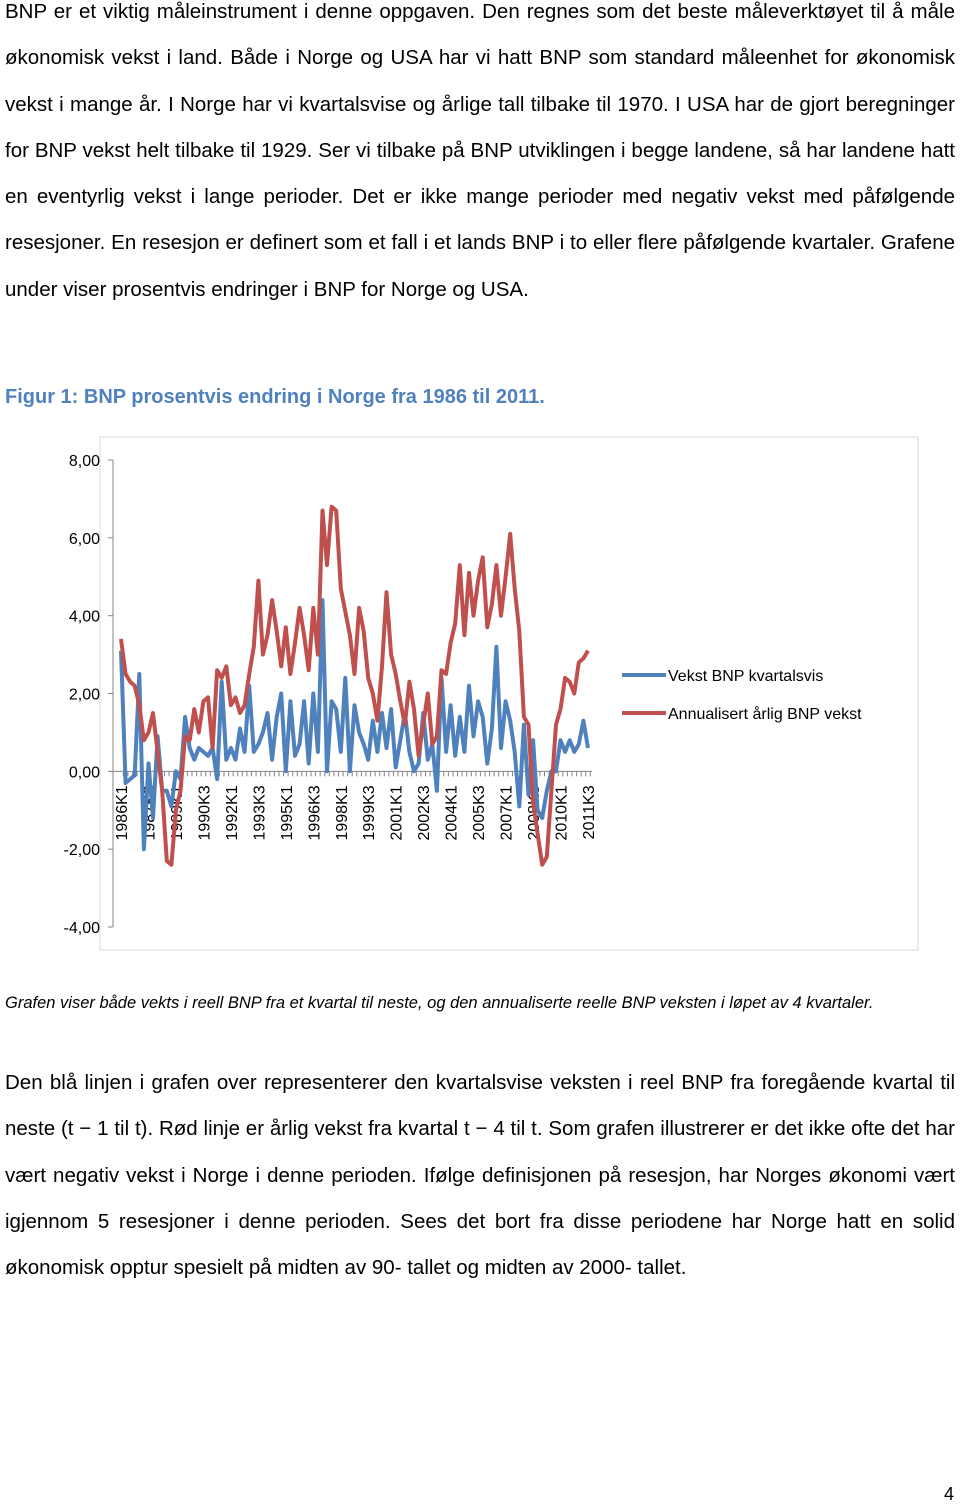 This screenshot has height=1508, width=960. What do you see at coordinates (479, 812) in the screenshot?
I see `x-tick-label: 2005K3` at bounding box center [479, 812].